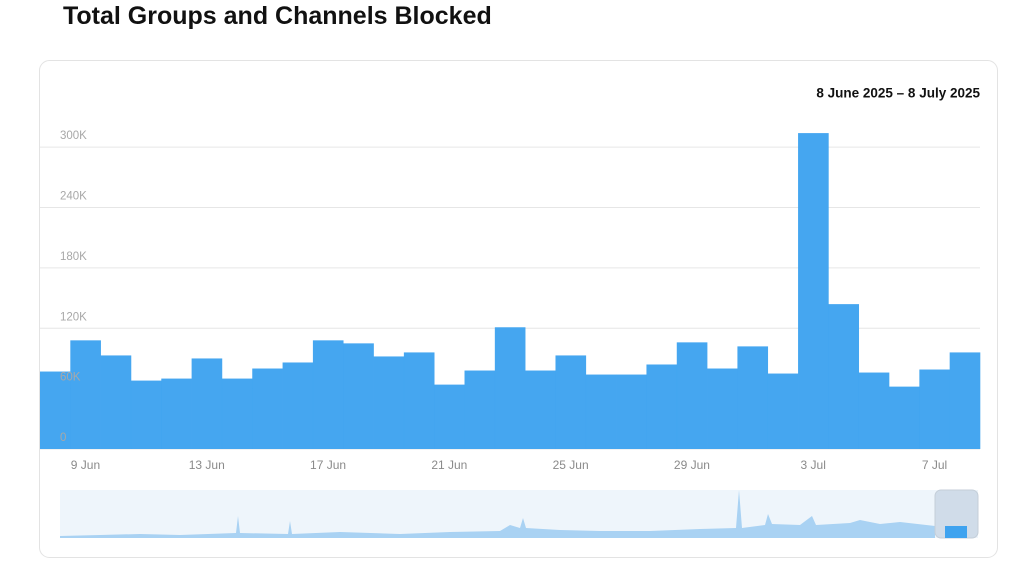 This screenshot has width=1024, height=567. What do you see at coordinates (207, 465) in the screenshot?
I see `x-tick-label: 13 Jun` at bounding box center [207, 465].